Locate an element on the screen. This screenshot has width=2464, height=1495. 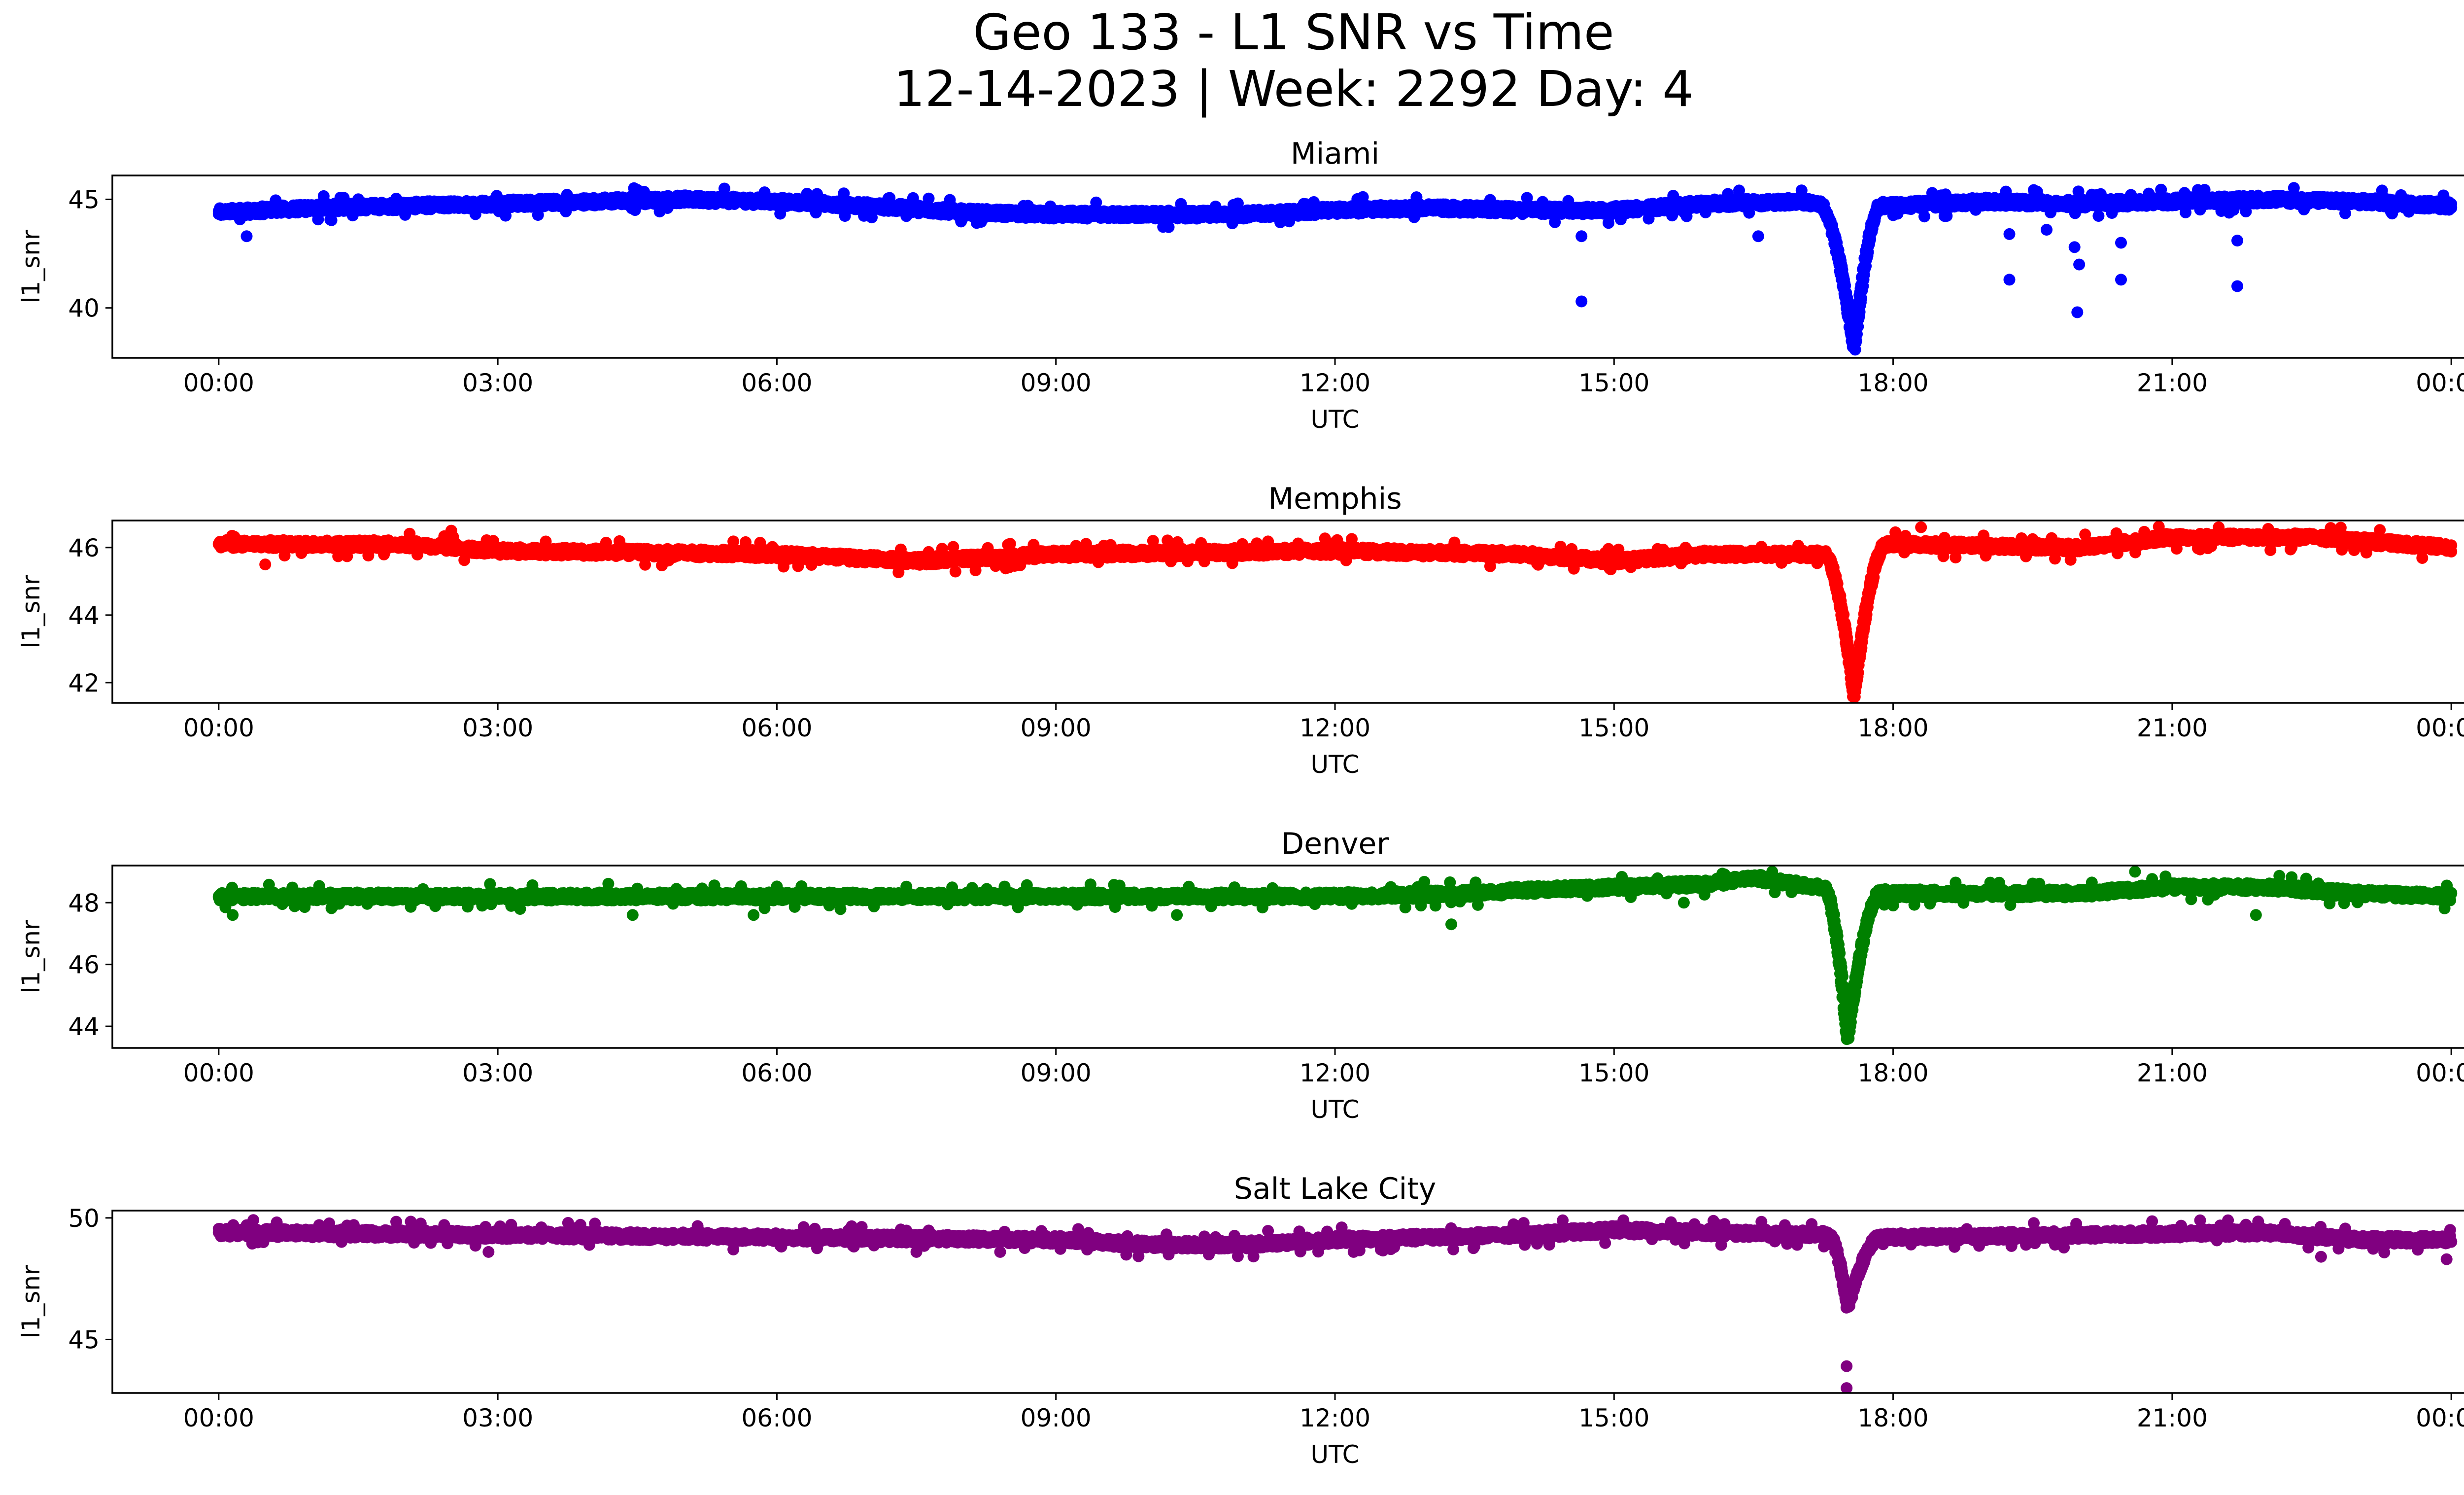
subplot-title: Miami is located at coordinates (1335, 154).